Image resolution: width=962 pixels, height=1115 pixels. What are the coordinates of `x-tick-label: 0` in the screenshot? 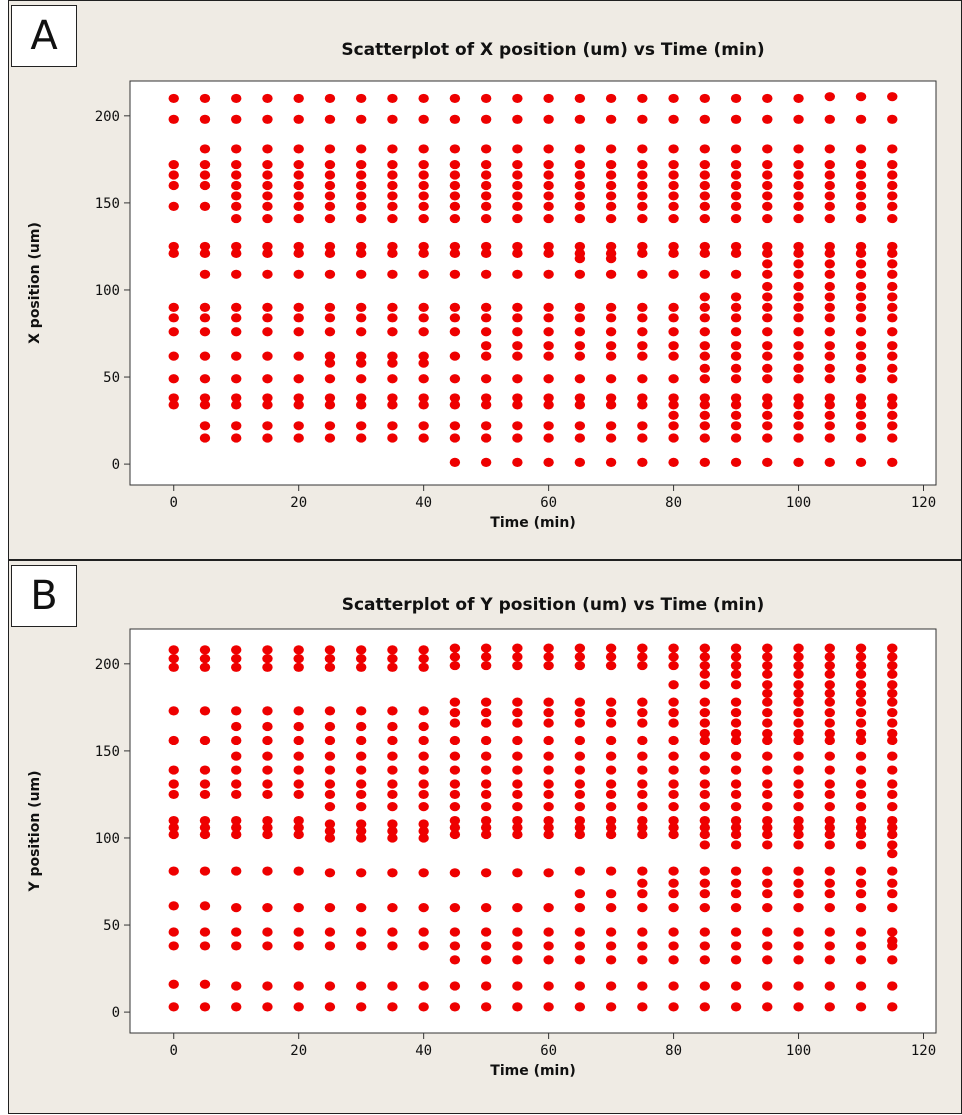 It's located at (174, 1051).